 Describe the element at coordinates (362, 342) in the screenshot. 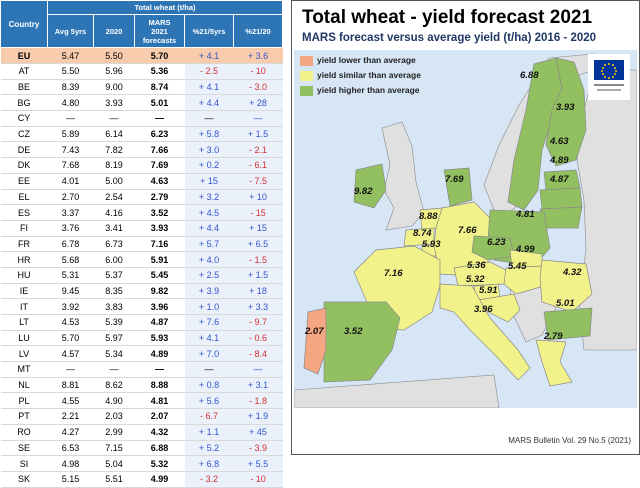

I see `country-es` at that location.